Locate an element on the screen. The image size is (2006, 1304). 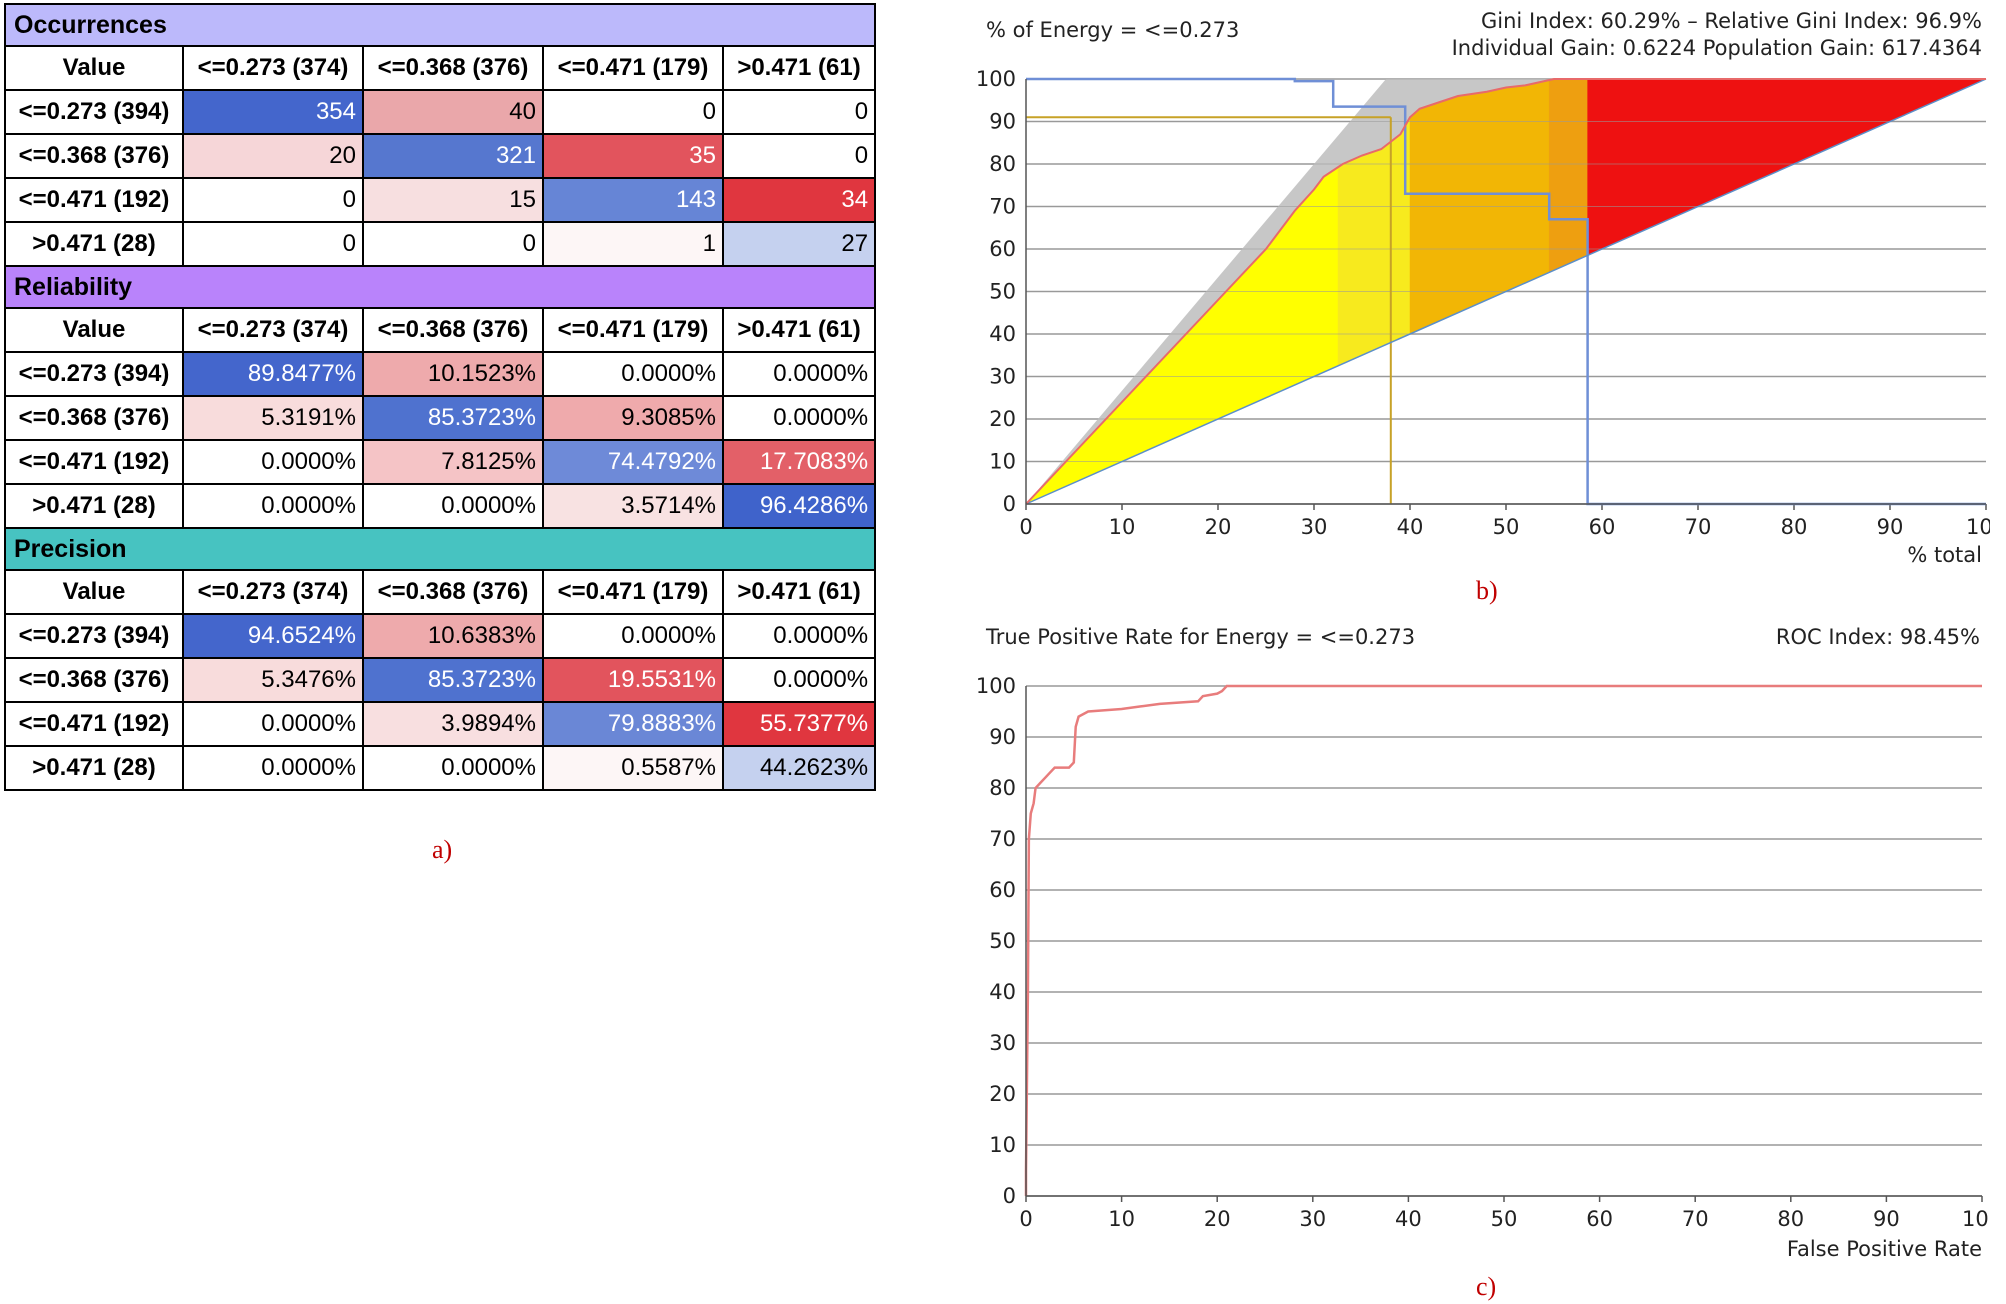
section-title: Occurrences is located at coordinates (440, 25).